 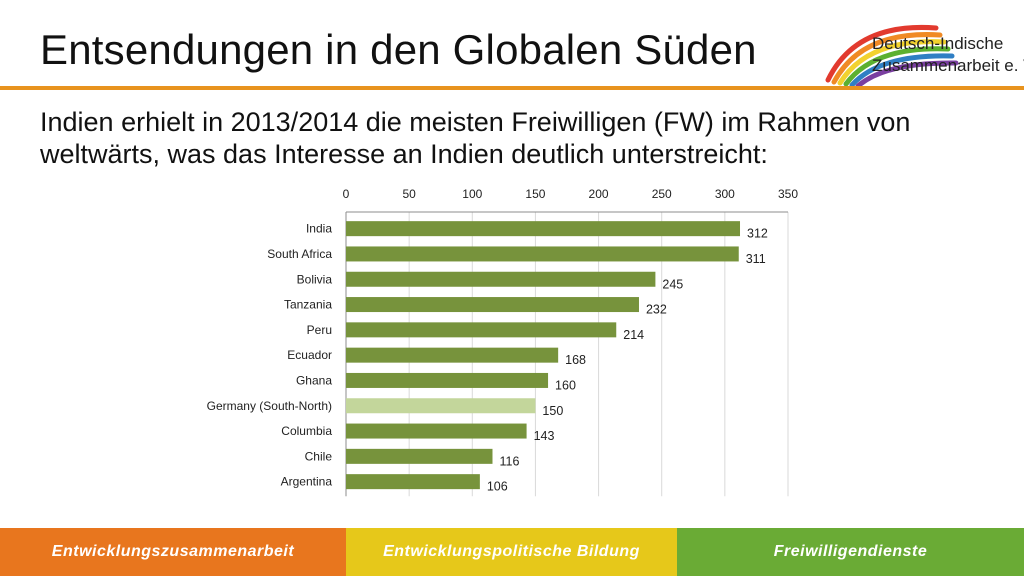 What do you see at coordinates (552, 411) in the screenshot?
I see `data-label: 150` at bounding box center [552, 411].